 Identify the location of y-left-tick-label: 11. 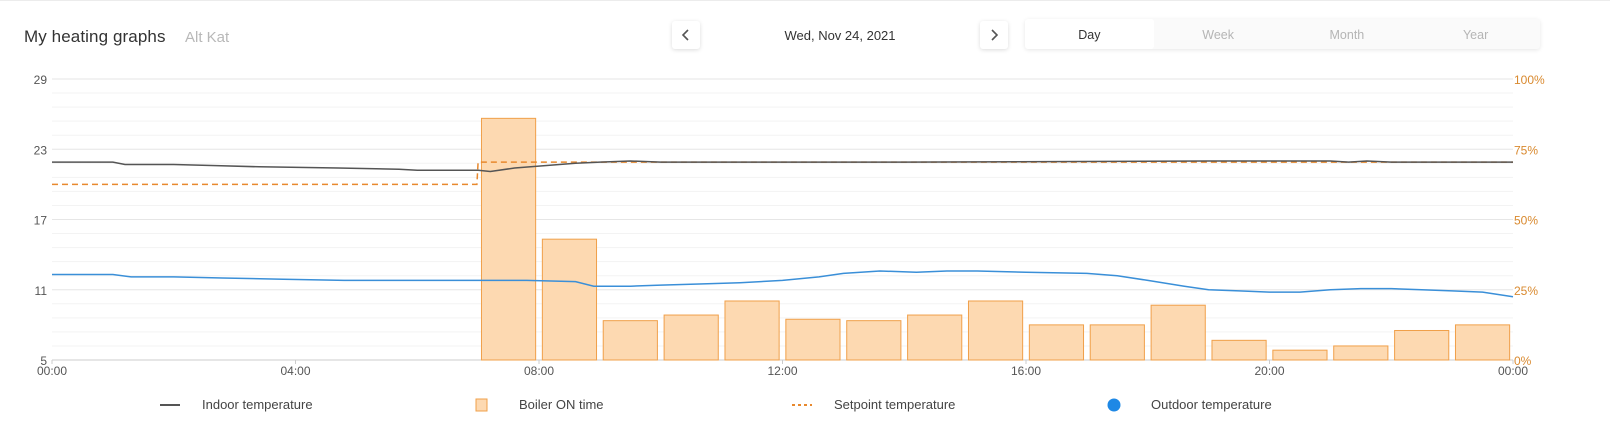
(41, 291).